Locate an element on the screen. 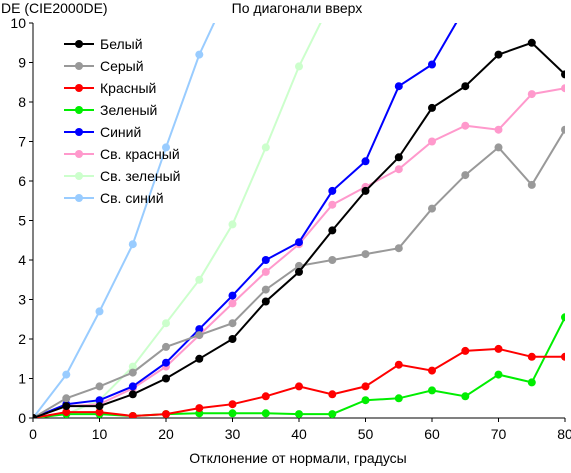 This screenshot has height=473, width=571. legend-label: Св. синий is located at coordinates (132, 198).